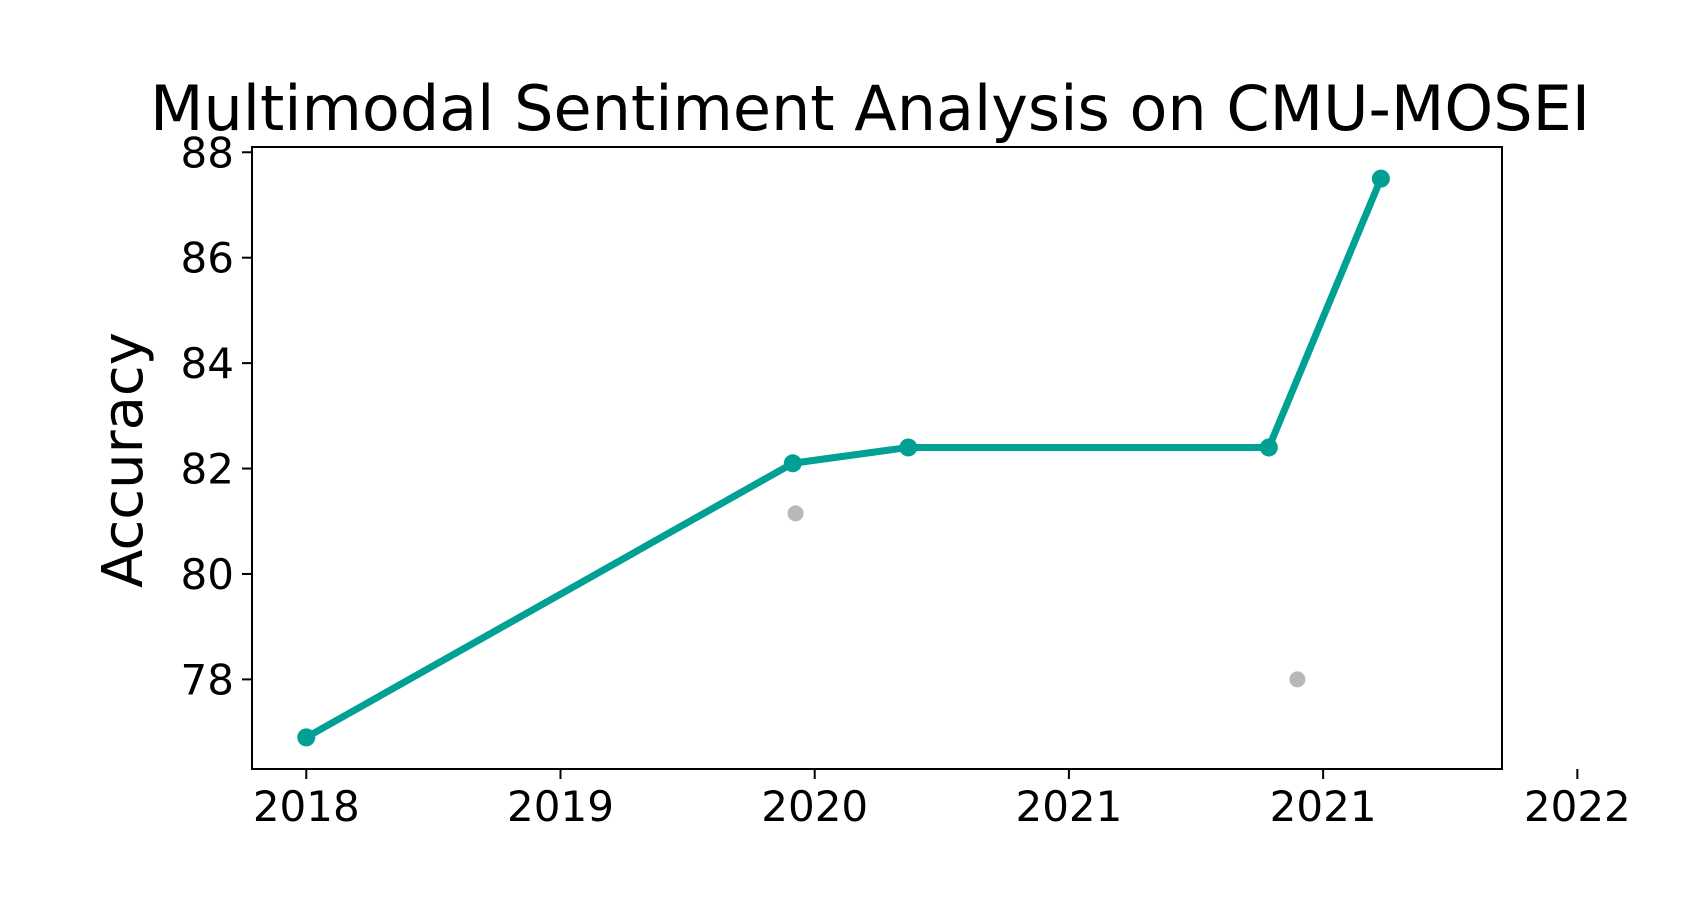 The image size is (1700, 904). What do you see at coordinates (207, 363) in the screenshot?
I see `y-tick-label: 84` at bounding box center [207, 363].